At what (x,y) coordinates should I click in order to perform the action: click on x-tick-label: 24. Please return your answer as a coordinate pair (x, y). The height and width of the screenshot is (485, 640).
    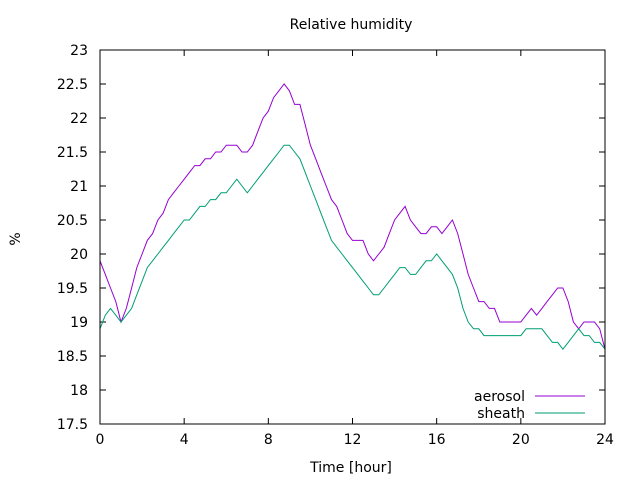
    Looking at the image, I should click on (605, 440).